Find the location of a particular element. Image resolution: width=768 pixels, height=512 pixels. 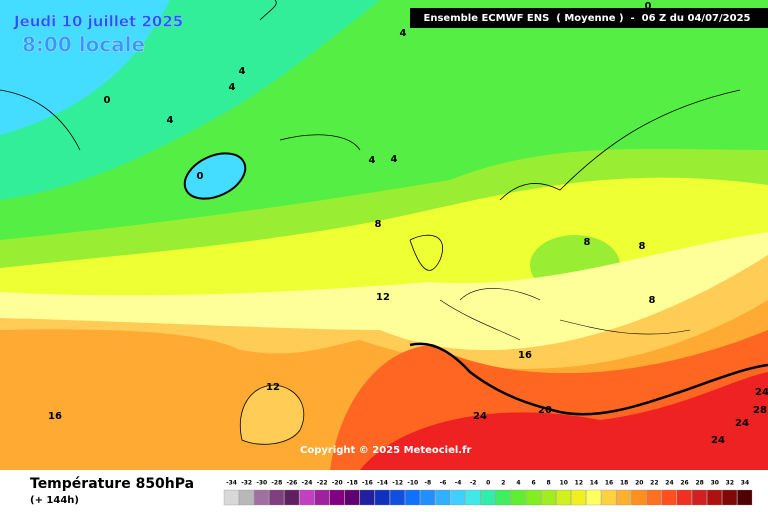

field-red is located at coordinates (564, 421).